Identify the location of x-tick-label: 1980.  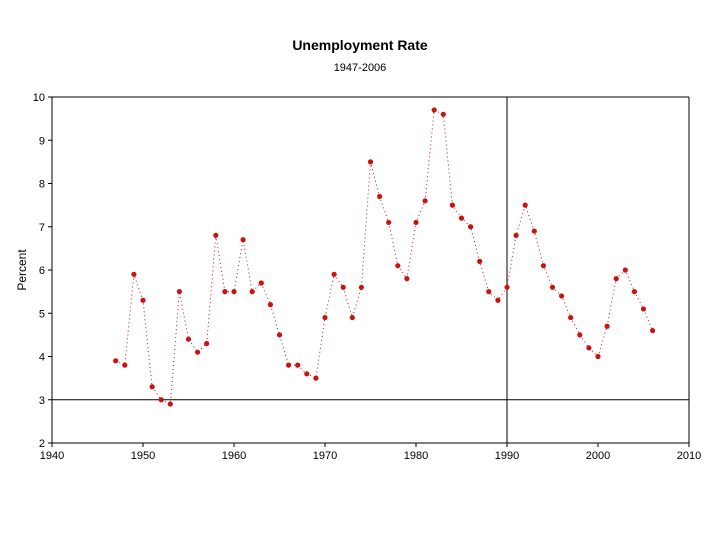
(416, 456).